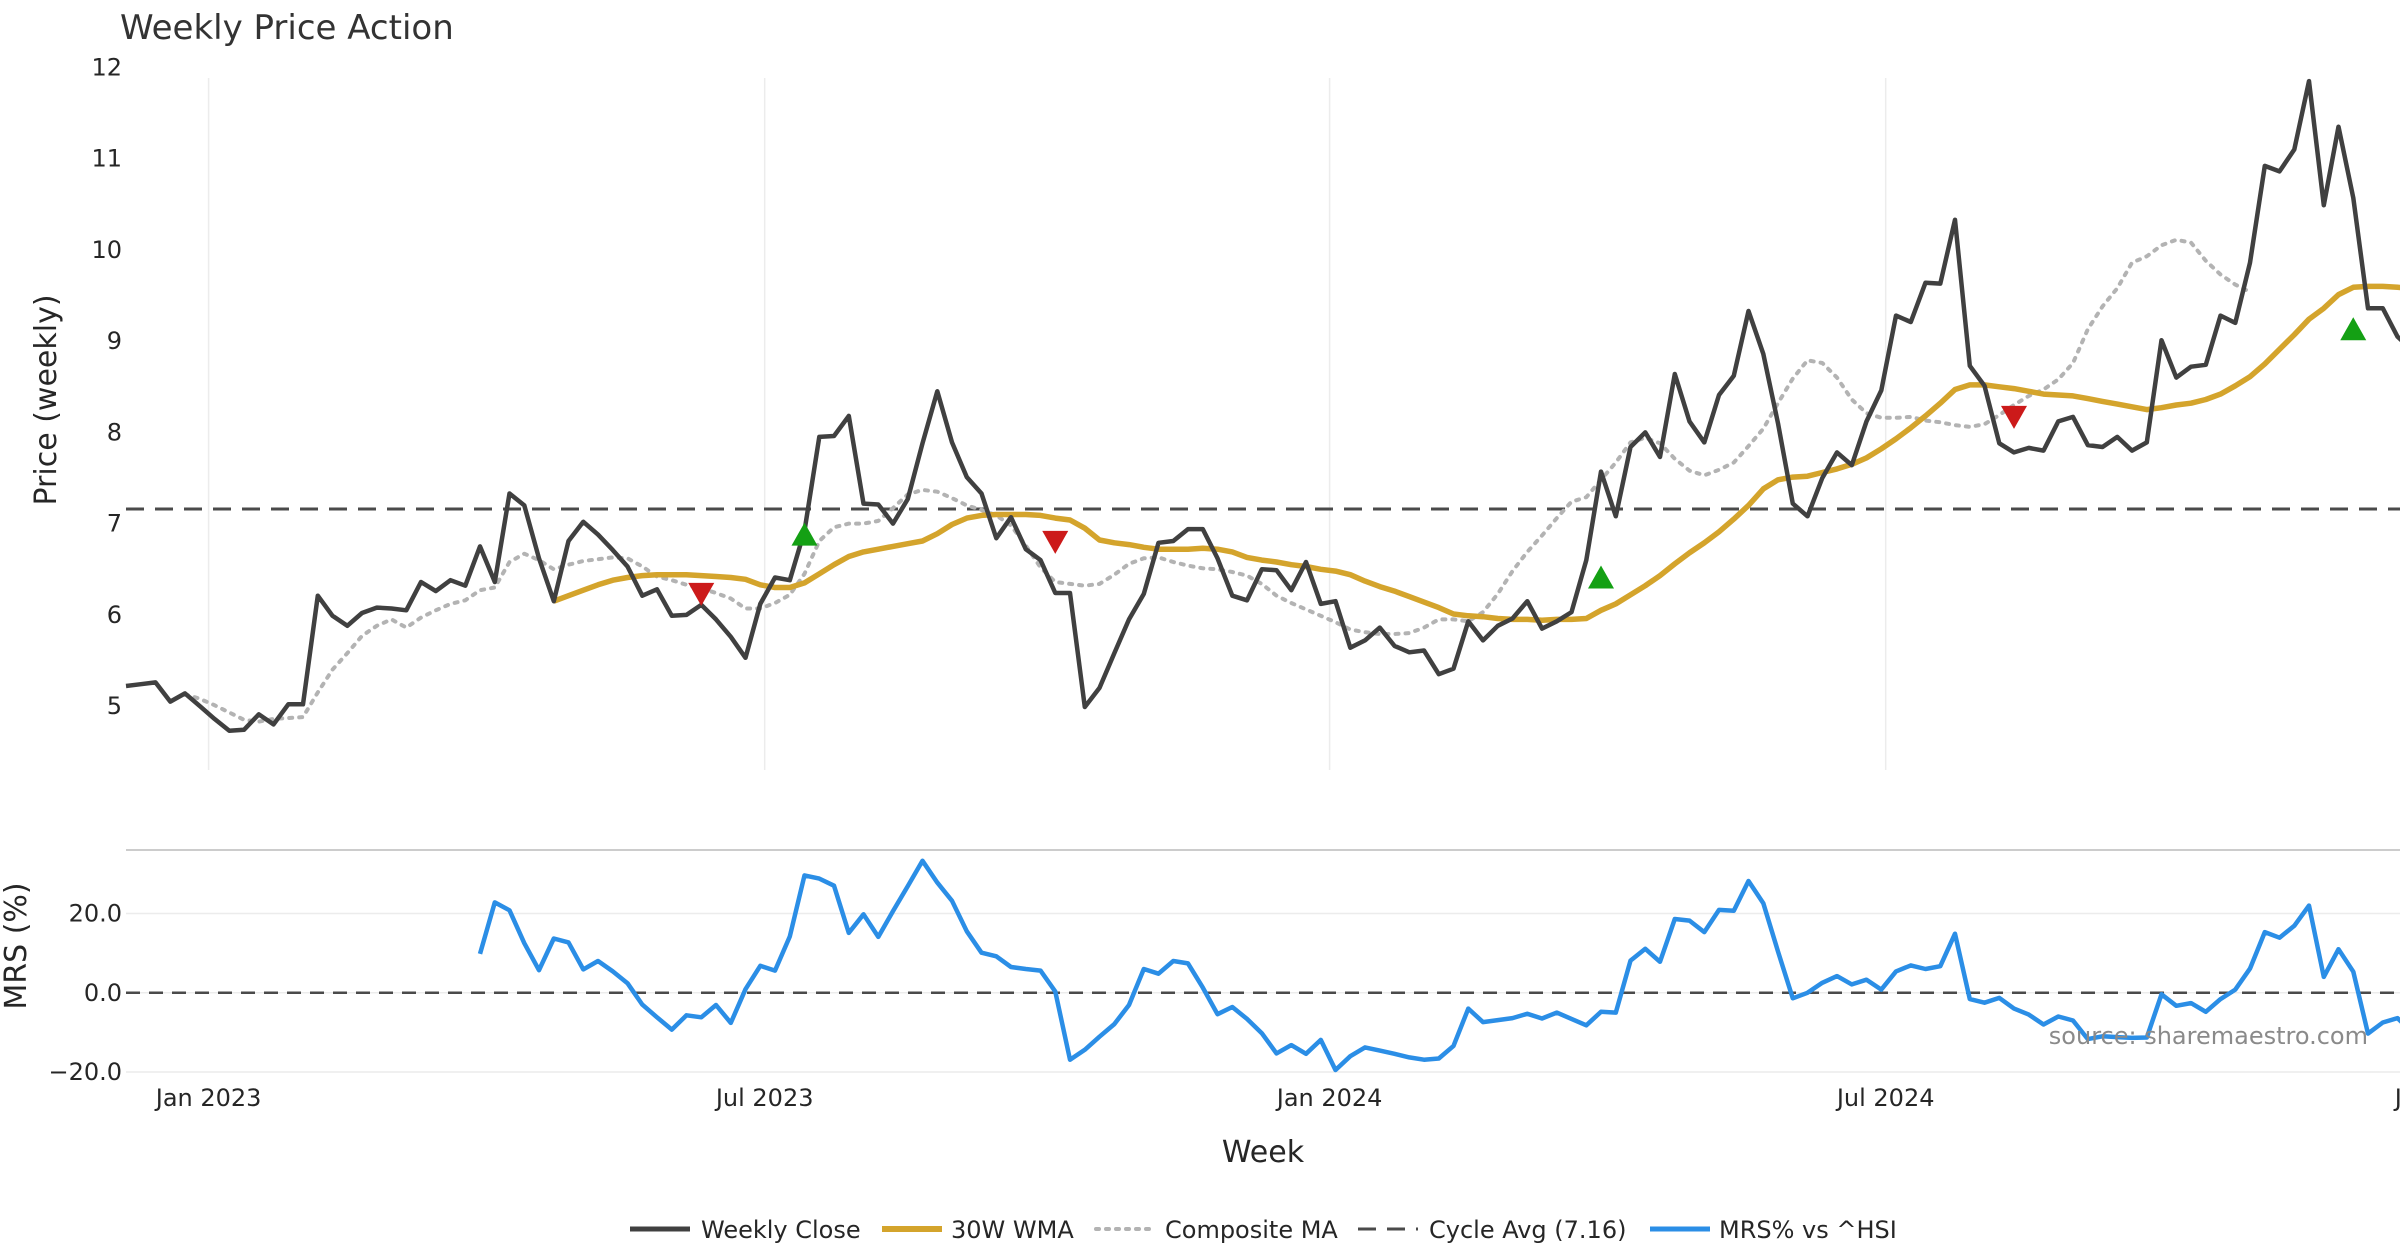 The height and width of the screenshot is (1260, 2400). I want to click on price-y-tick-label: 7, so click(114, 524).